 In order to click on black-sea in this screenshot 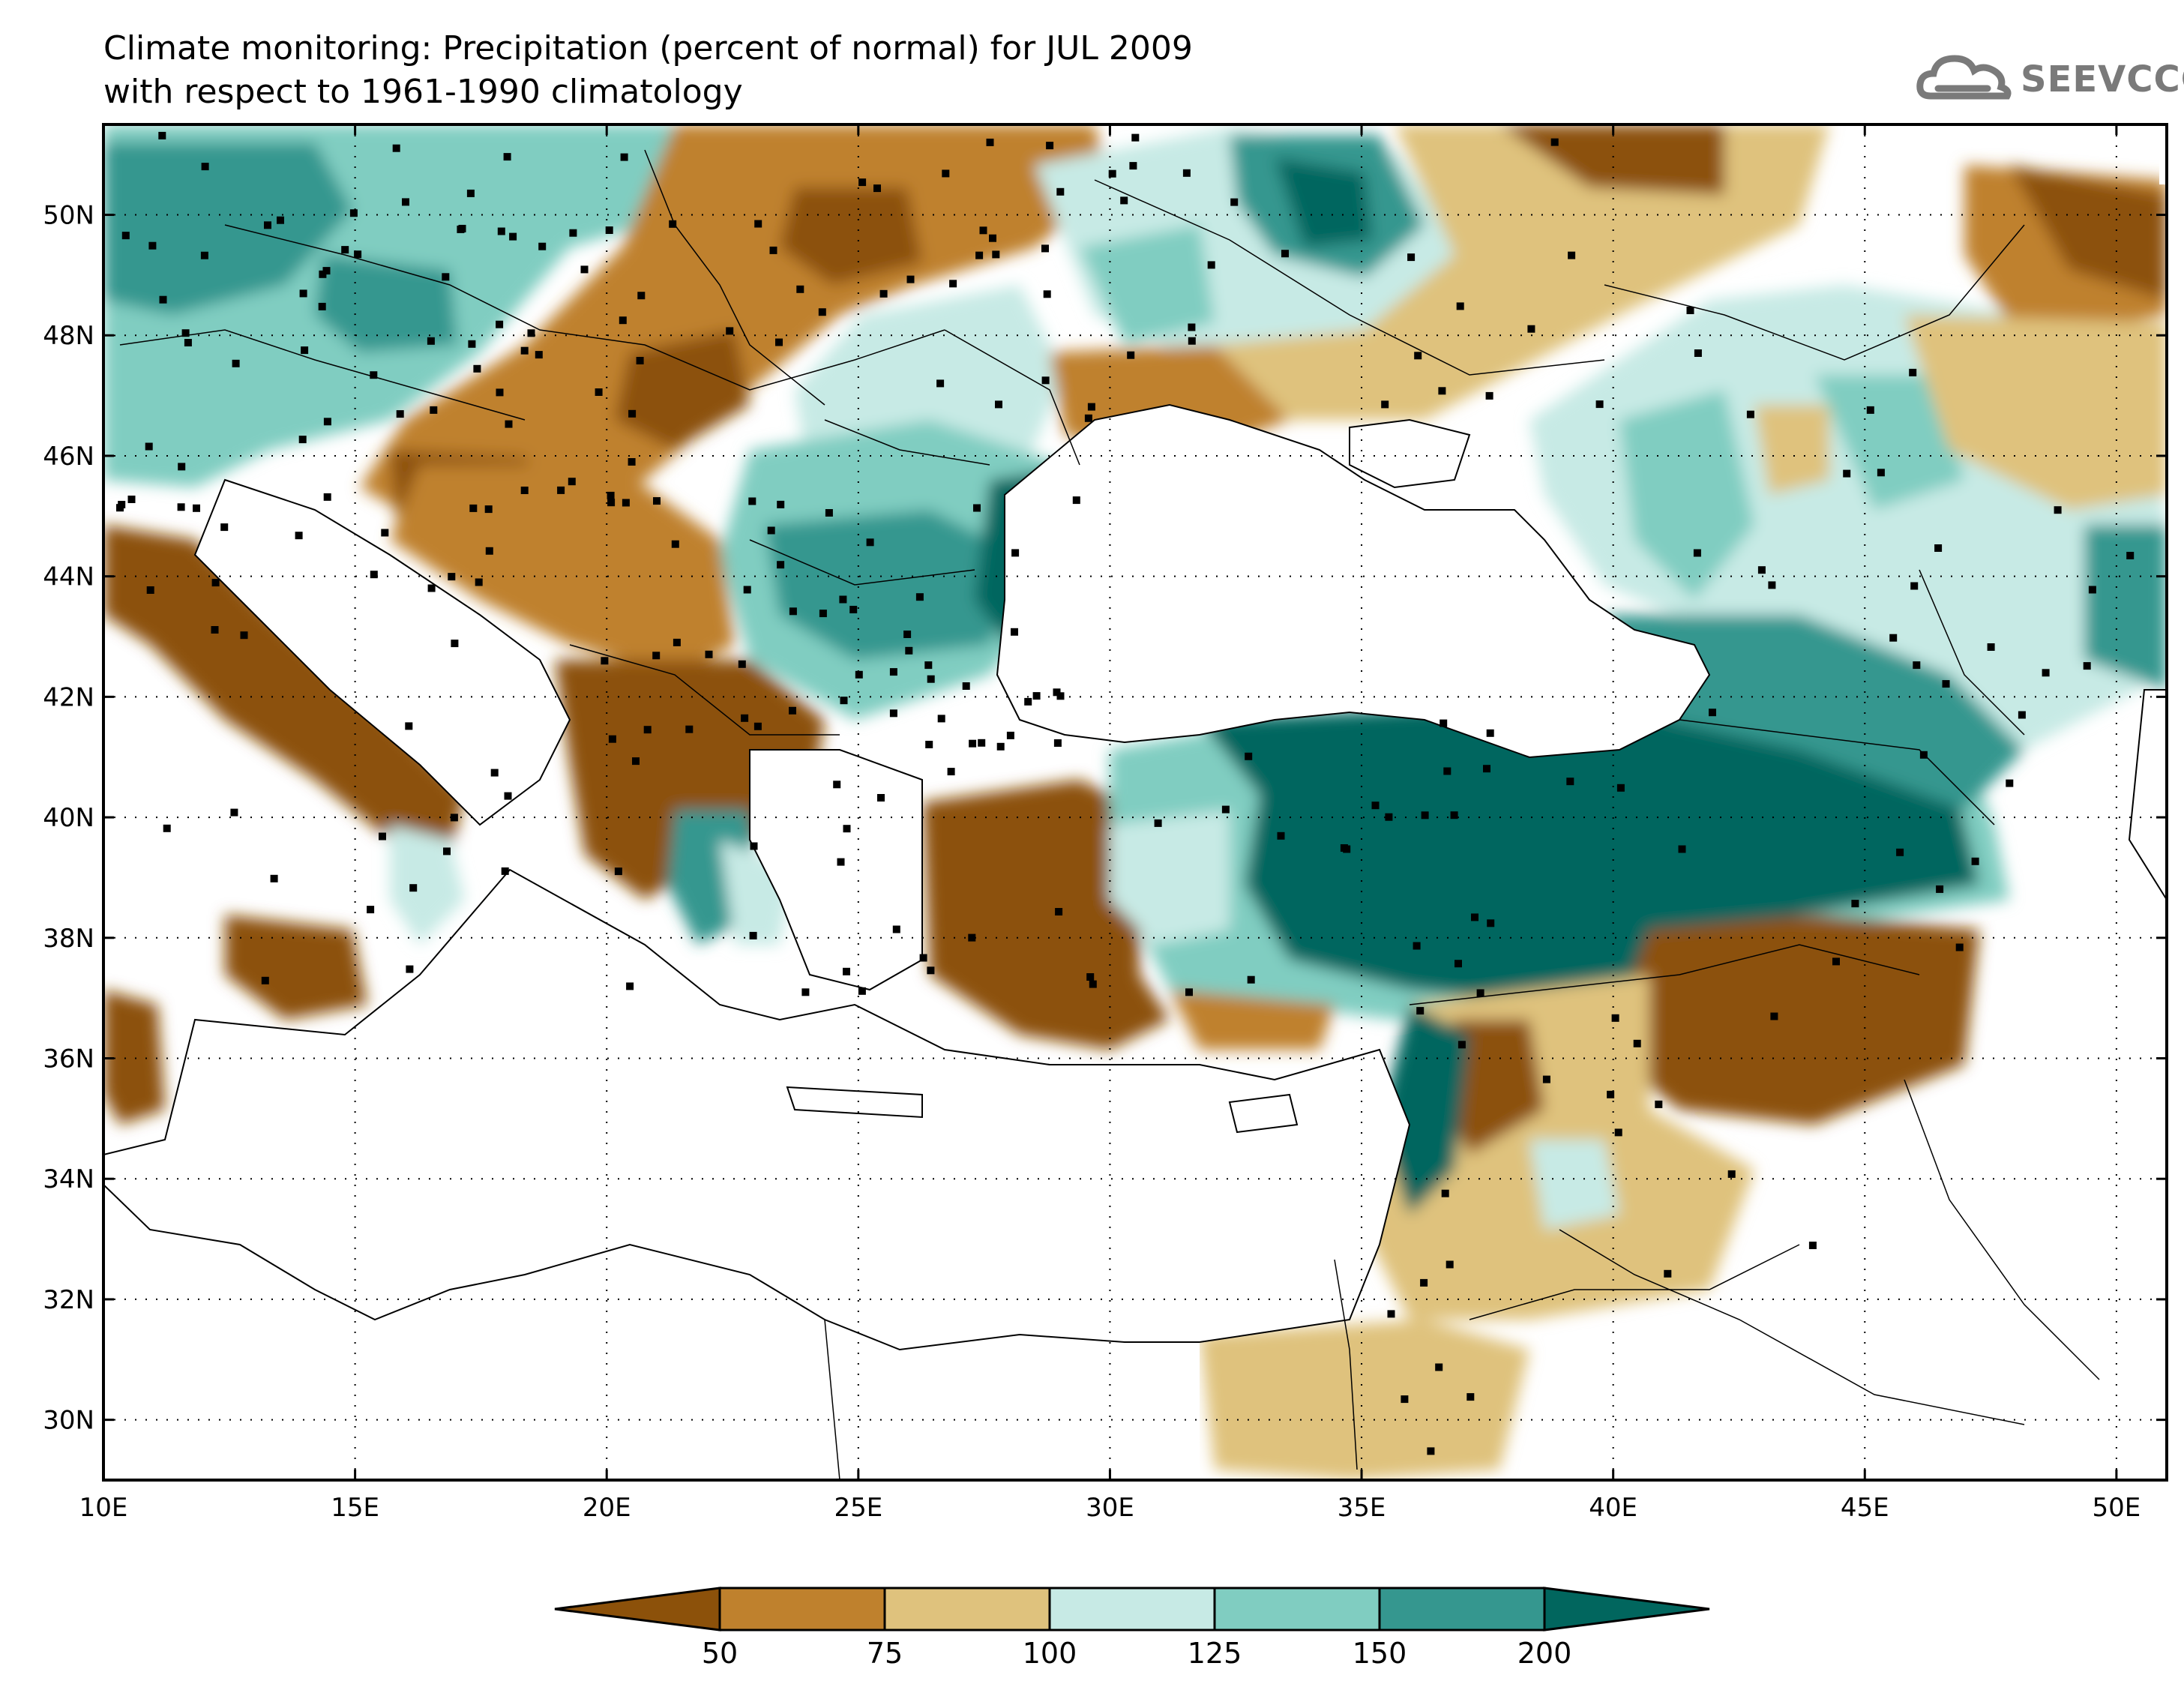, I will do `click(1353, 581)`.